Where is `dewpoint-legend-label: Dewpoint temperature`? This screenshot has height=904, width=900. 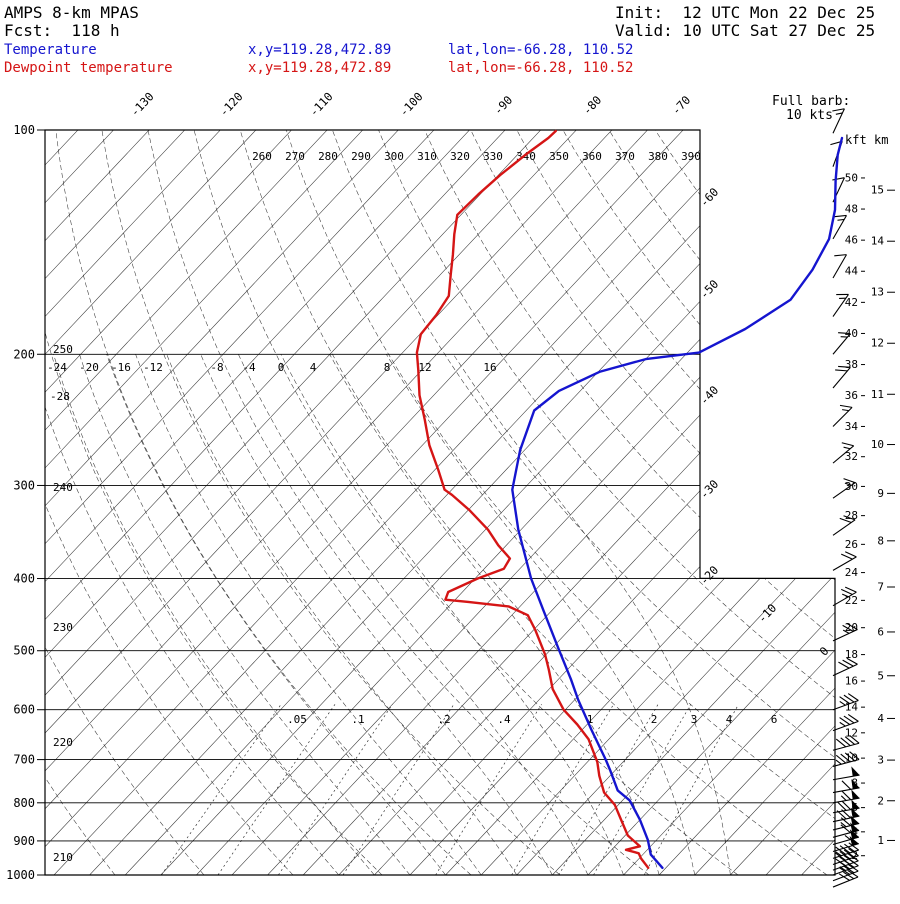
dewpoint-legend-label: Dewpoint temperature is located at coordinates (88, 68).